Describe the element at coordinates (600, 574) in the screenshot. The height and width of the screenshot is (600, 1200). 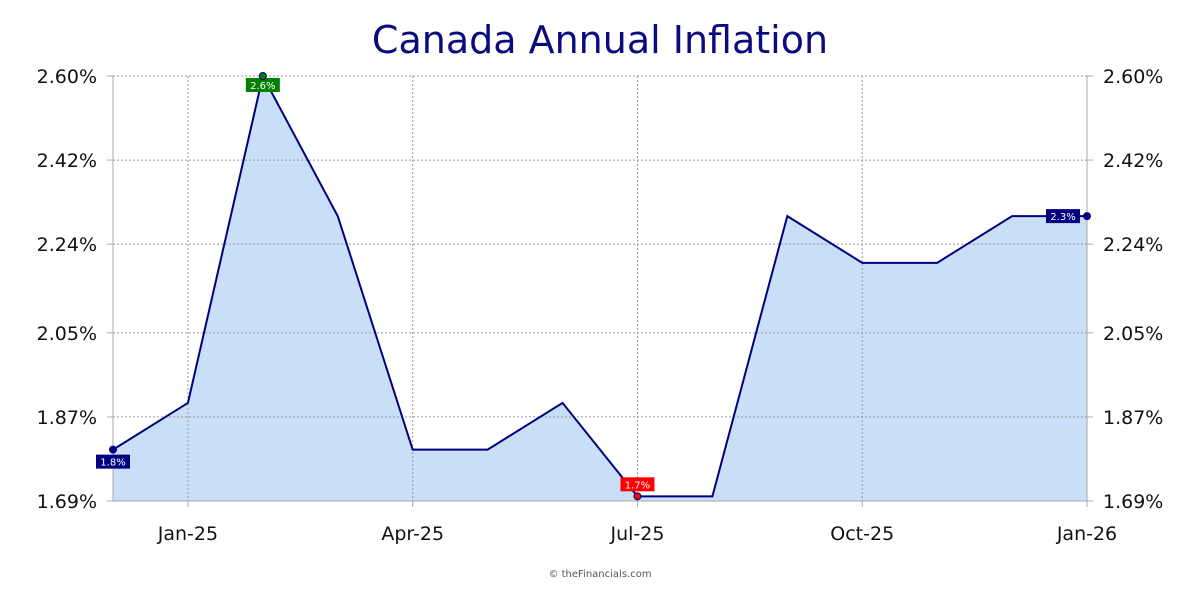
I see `credit-text: © theFinancials.com` at that location.